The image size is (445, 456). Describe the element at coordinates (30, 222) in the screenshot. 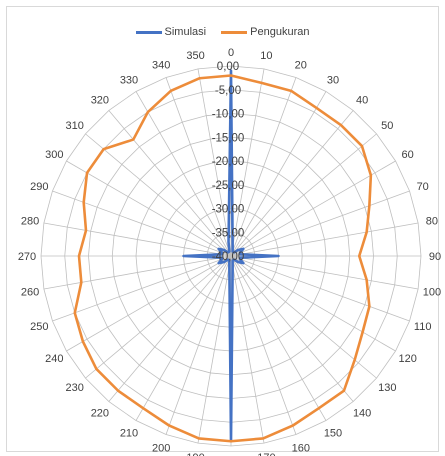

I see `angle-tick-label: 280` at that location.